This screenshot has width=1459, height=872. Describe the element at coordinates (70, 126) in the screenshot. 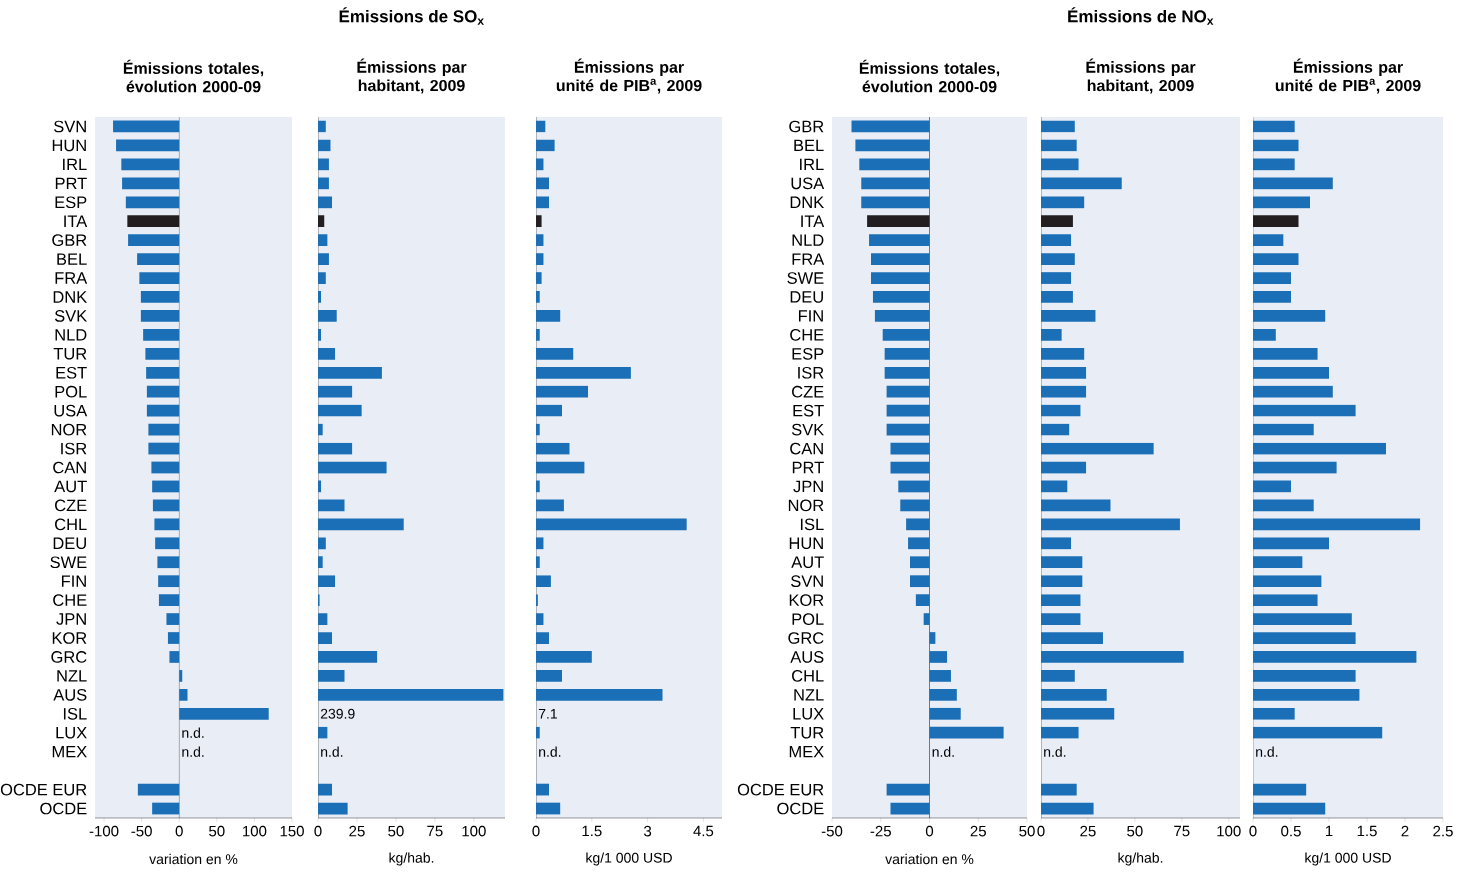

I see `y-tick-label: SVN` at that location.